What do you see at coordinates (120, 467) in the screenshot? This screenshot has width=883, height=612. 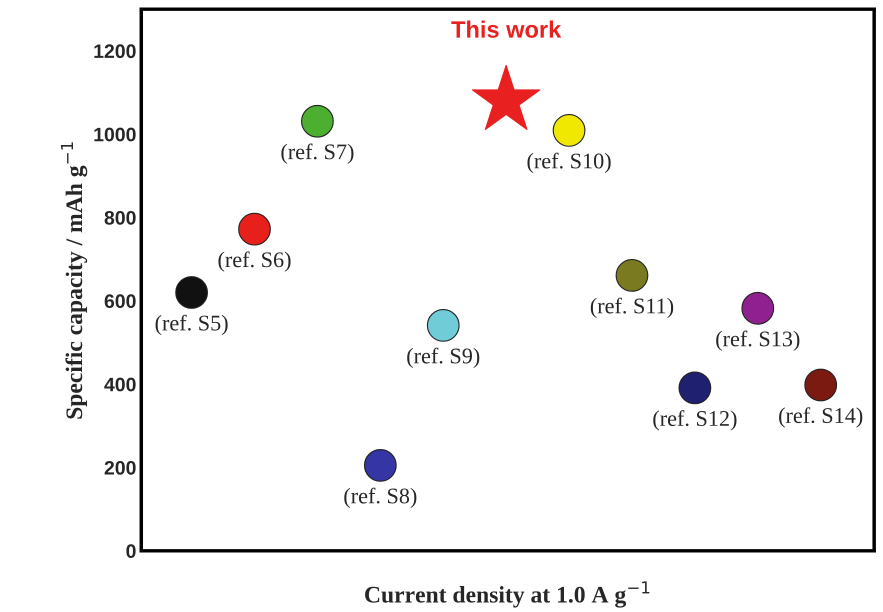 I see `y-tick-label: 200` at bounding box center [120, 467].